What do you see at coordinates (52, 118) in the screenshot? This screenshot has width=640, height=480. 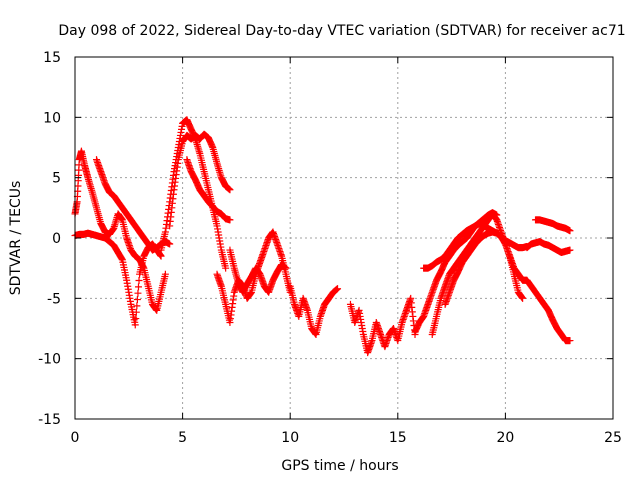 I see `y-tick-label: 10` at bounding box center [52, 118].